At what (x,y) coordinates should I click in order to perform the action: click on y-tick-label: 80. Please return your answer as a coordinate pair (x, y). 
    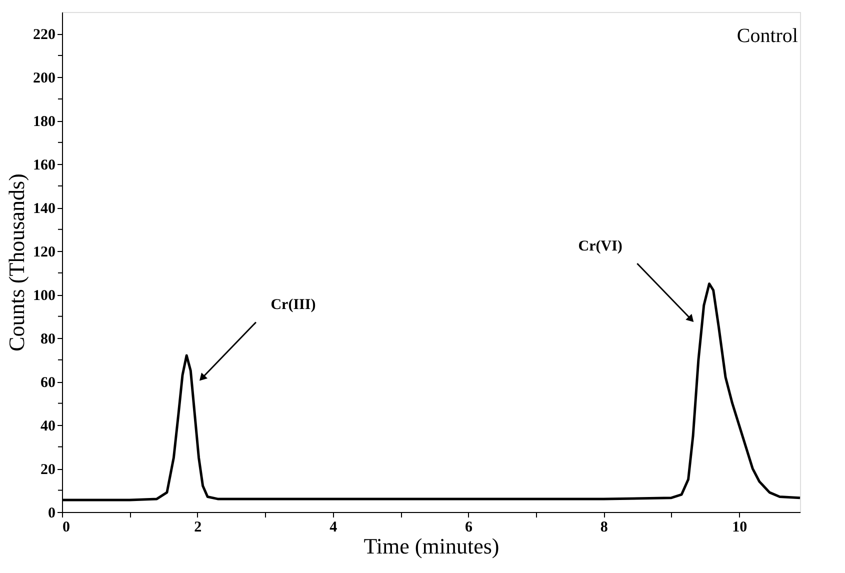
    Looking at the image, I should click on (48, 340).